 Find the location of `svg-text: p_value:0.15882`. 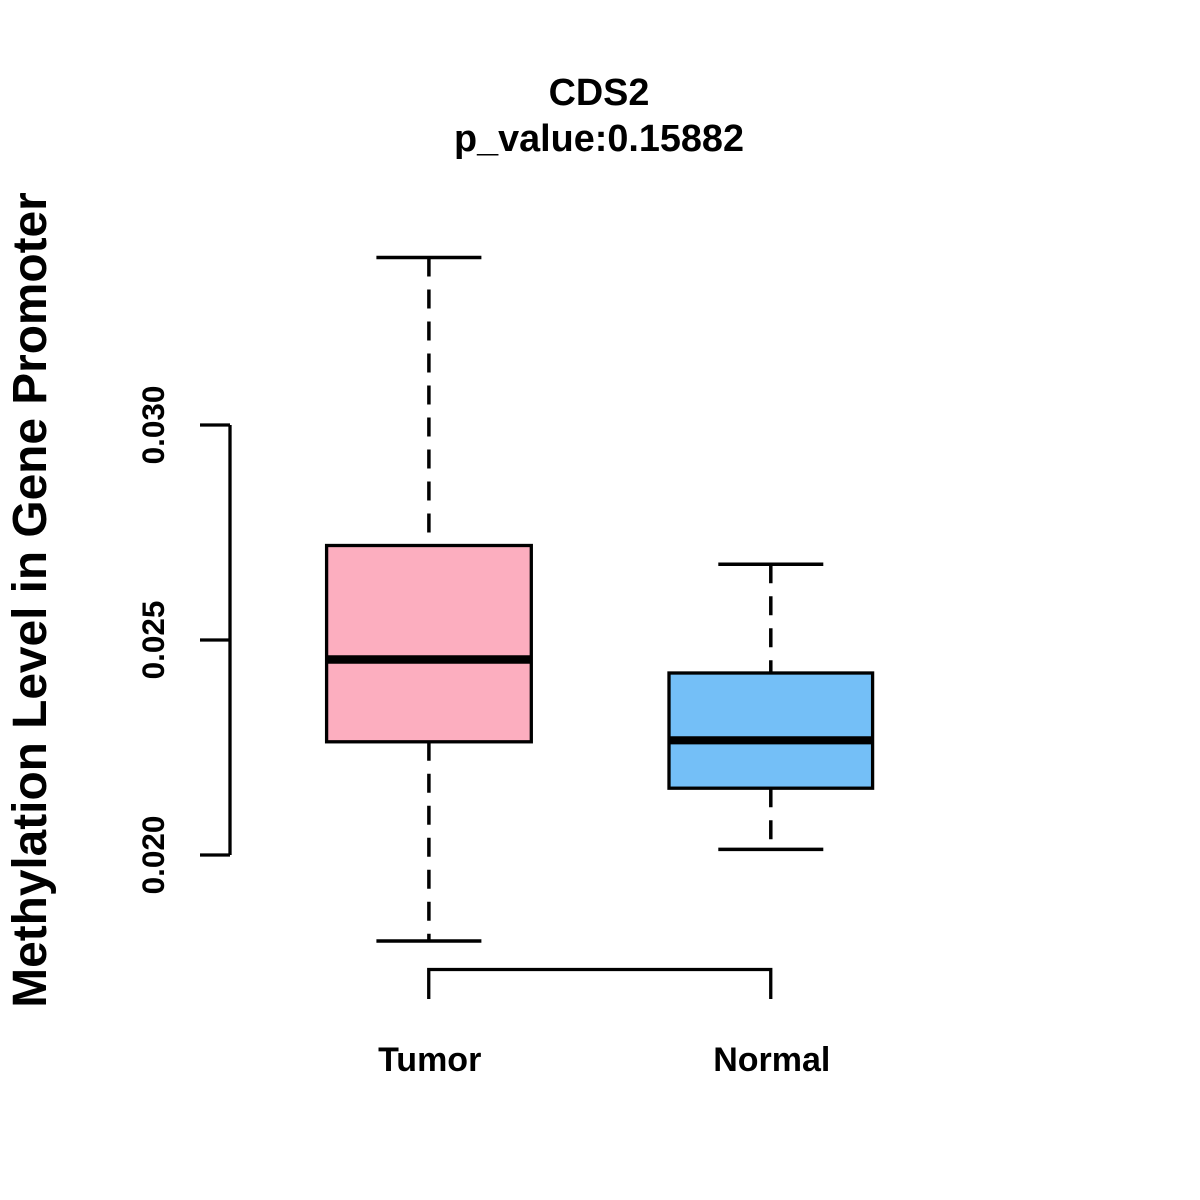

svg-text: p_value:0.15882 is located at coordinates (599, 139).